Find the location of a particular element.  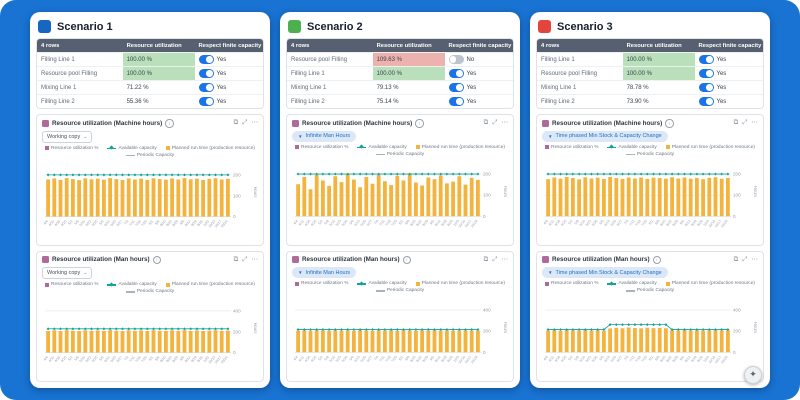

svg-text: 8/29 is located at coordinates (176, 359).